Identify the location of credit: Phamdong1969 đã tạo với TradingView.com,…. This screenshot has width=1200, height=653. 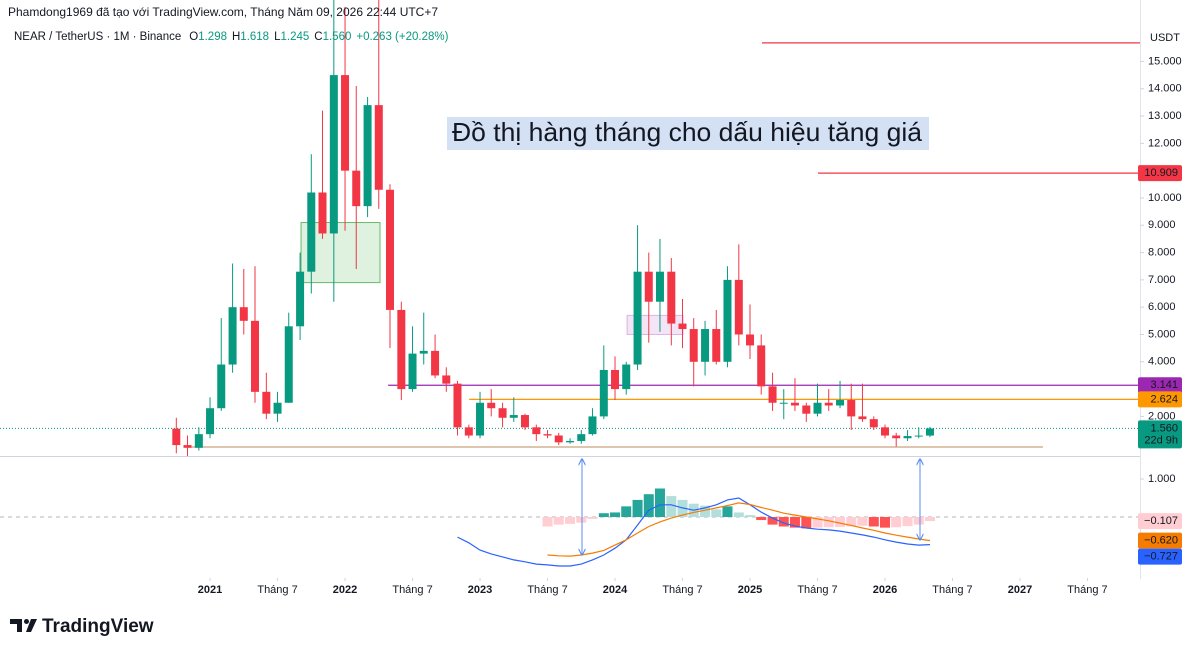
(223, 12).